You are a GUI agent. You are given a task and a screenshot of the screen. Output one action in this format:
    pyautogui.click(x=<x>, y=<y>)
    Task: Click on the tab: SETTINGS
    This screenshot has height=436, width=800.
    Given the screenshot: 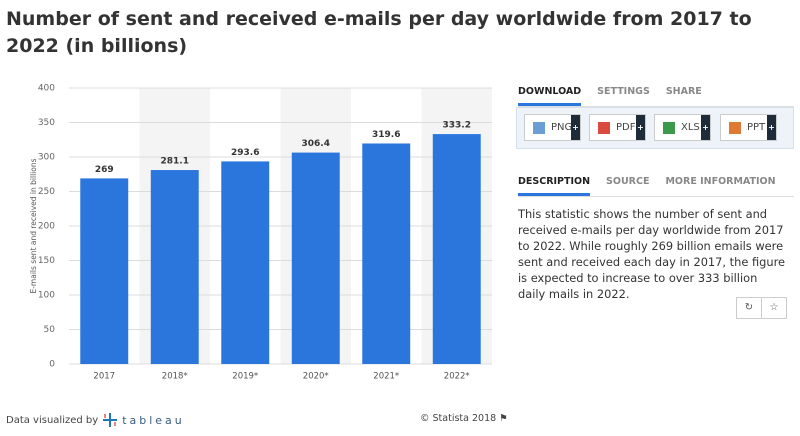 What is the action you would take?
    pyautogui.click(x=623, y=91)
    